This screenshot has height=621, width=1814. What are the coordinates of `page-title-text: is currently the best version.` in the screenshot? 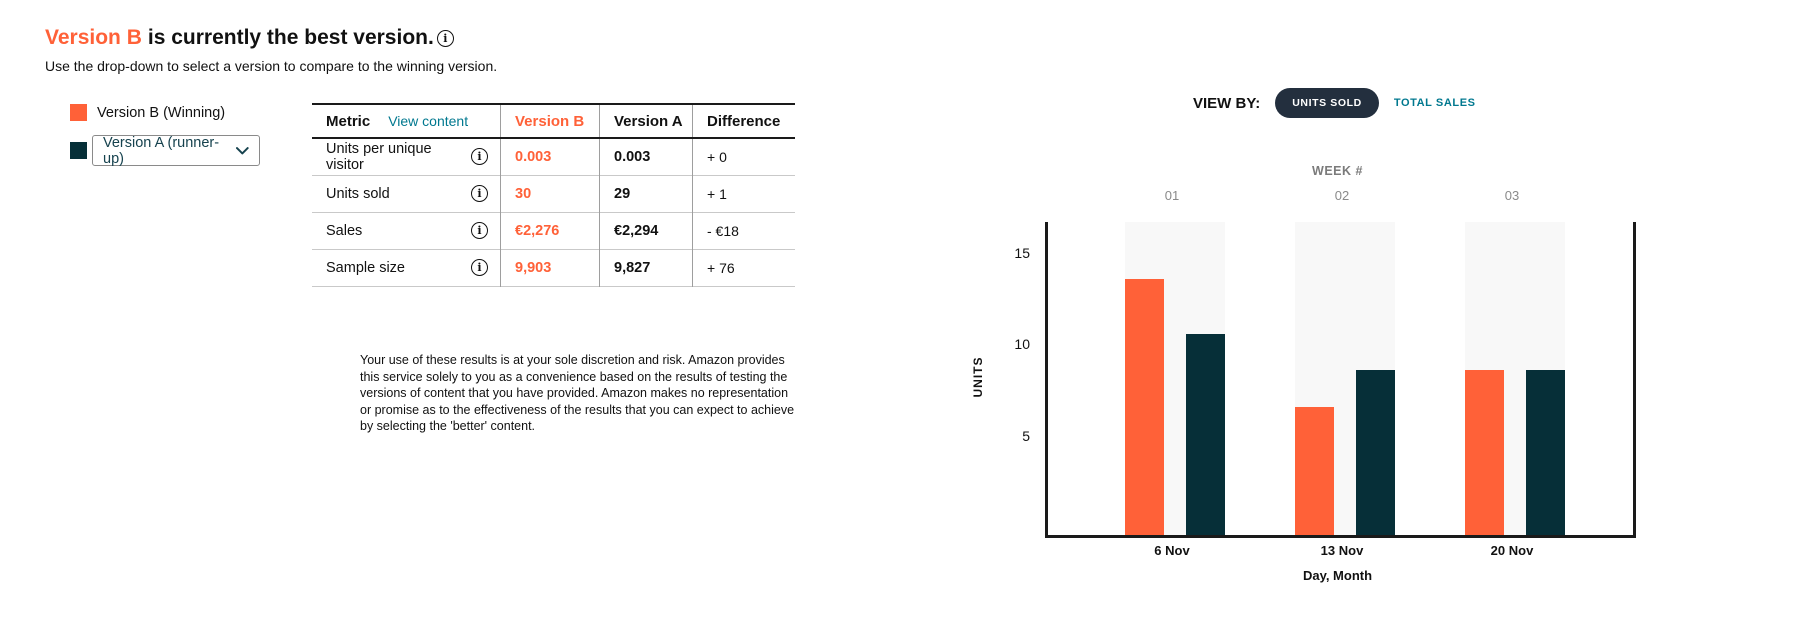 It's located at (290, 37).